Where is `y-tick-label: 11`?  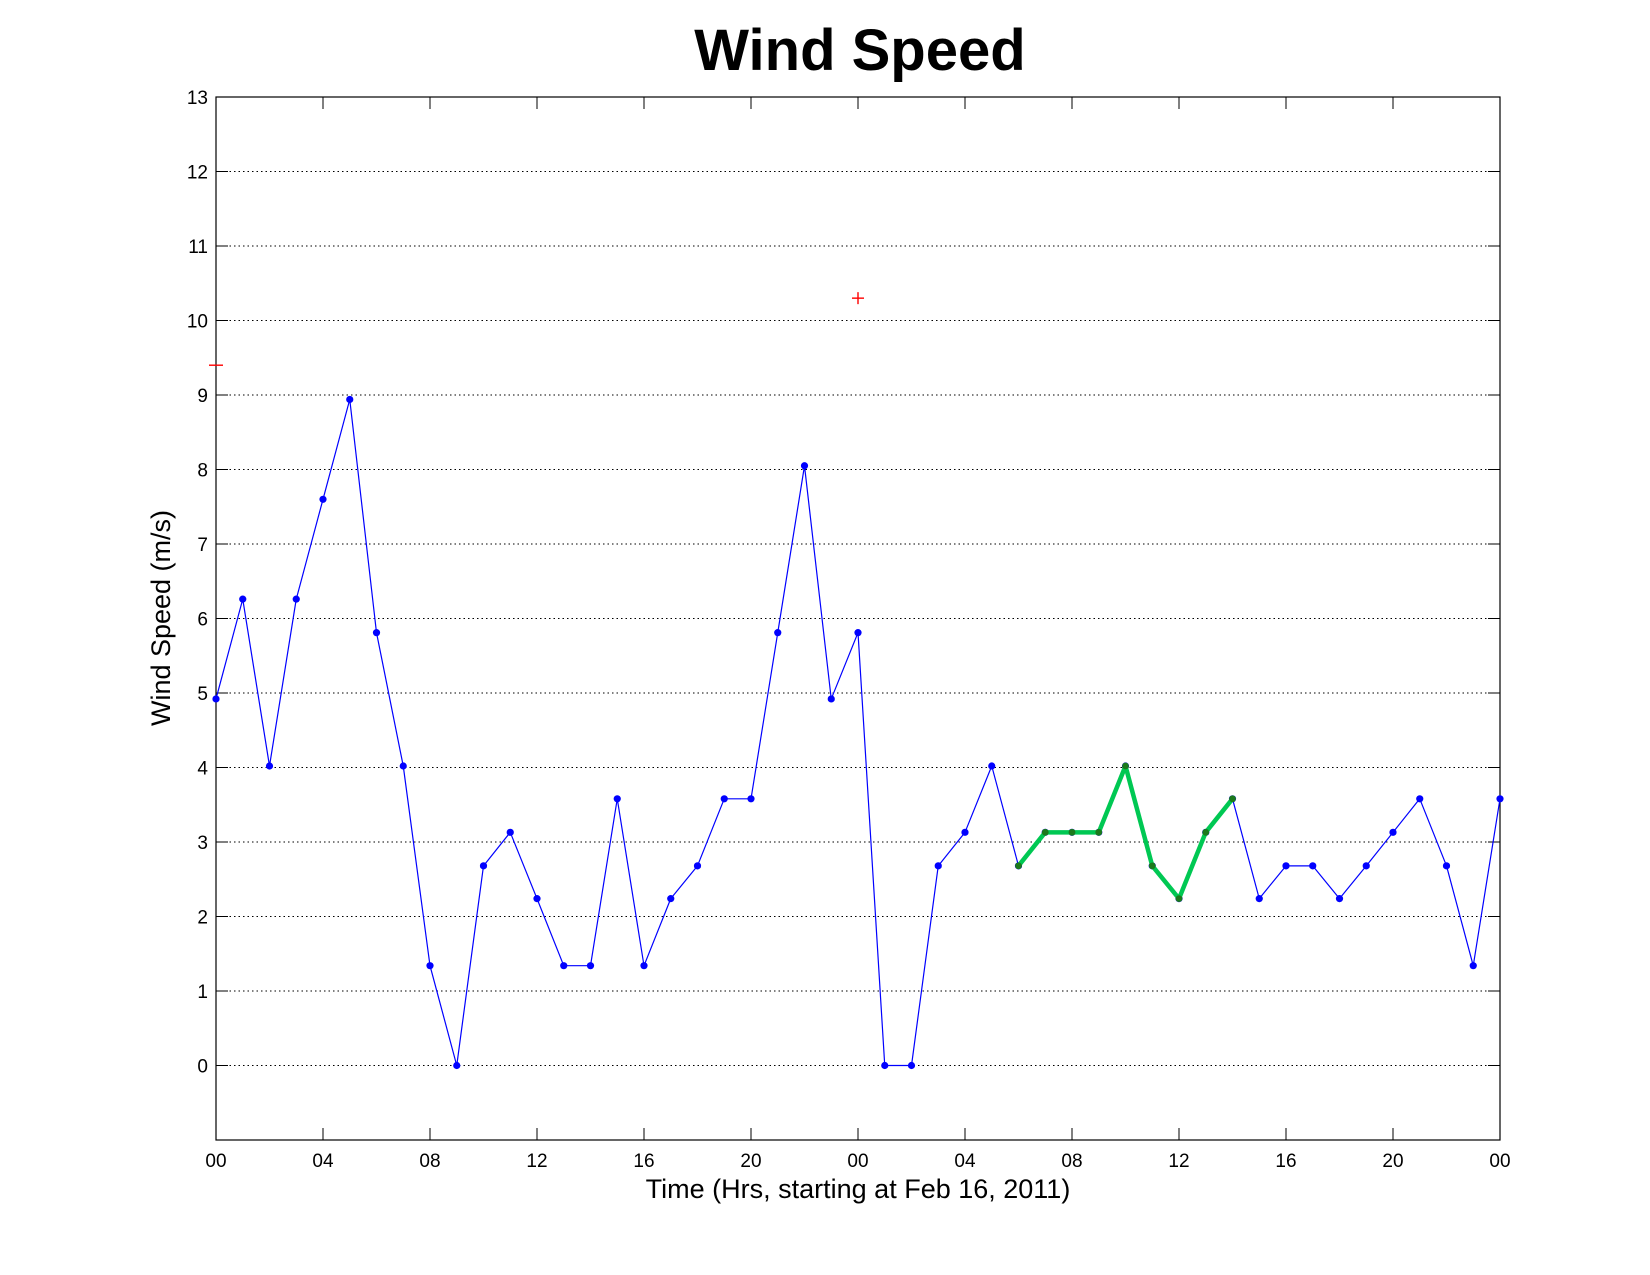 y-tick-label: 11 is located at coordinates (198, 247).